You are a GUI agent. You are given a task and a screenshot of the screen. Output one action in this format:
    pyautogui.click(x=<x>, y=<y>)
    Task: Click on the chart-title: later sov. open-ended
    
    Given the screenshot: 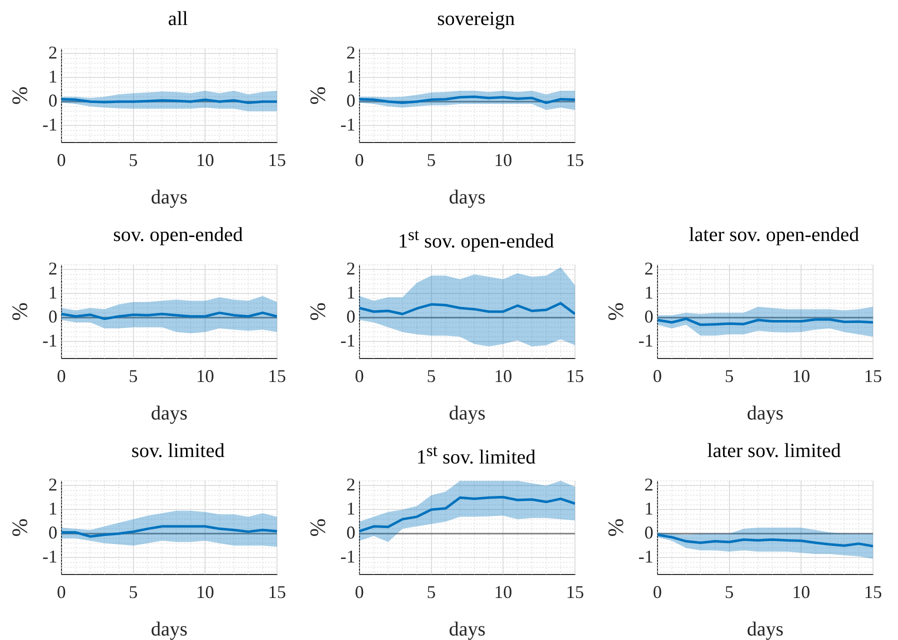 What is the action you would take?
    pyautogui.click(x=774, y=235)
    